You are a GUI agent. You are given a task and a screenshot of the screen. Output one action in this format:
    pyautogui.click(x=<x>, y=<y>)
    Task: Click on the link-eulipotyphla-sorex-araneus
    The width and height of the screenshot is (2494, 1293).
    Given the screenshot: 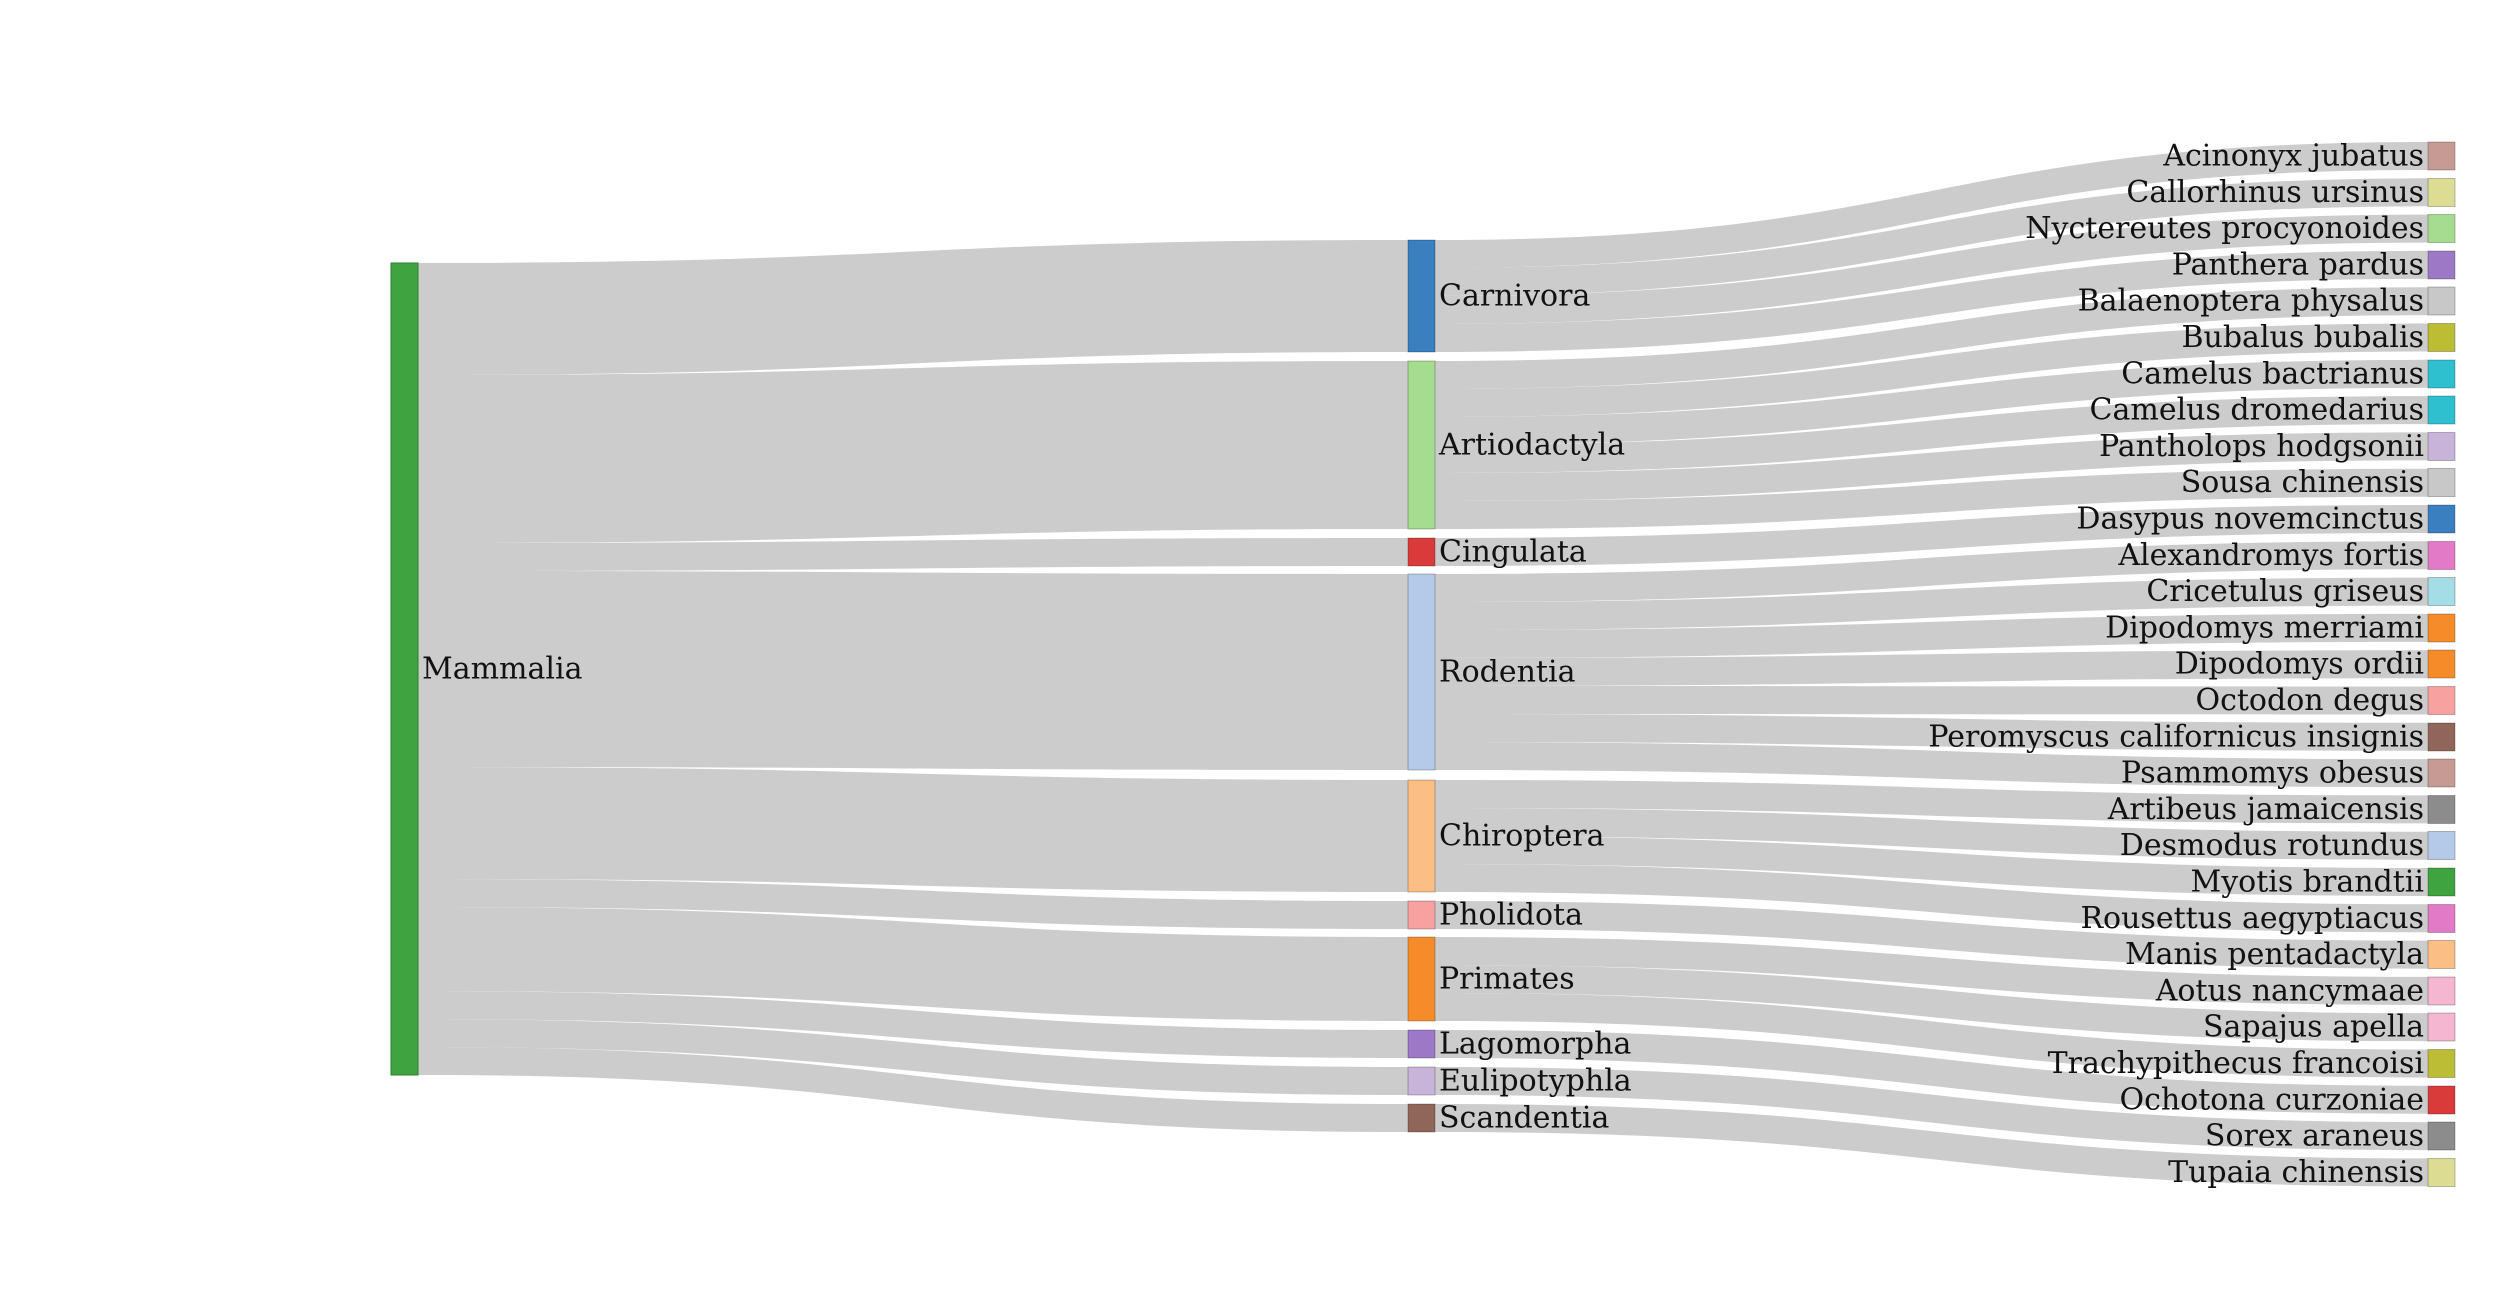 What is the action you would take?
    pyautogui.click(x=1931, y=1109)
    